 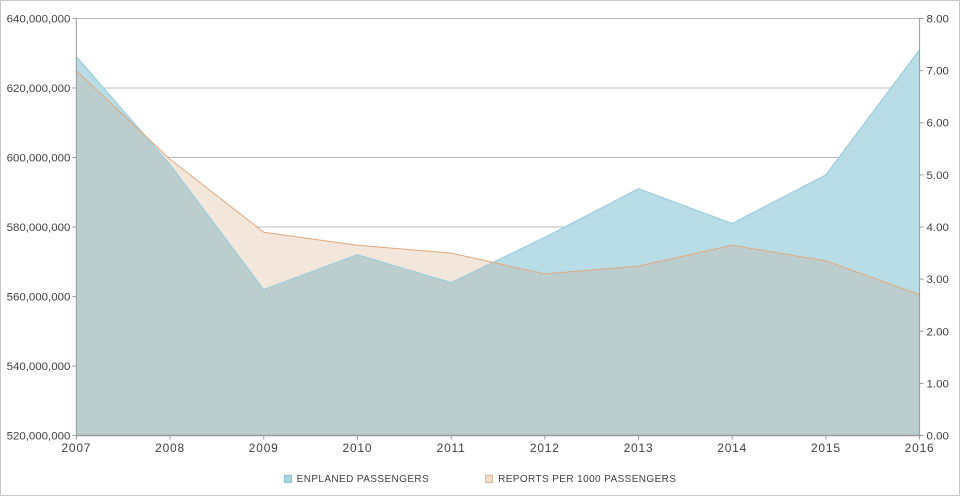 I want to click on x-tick-label: 2007, so click(x=76, y=448).